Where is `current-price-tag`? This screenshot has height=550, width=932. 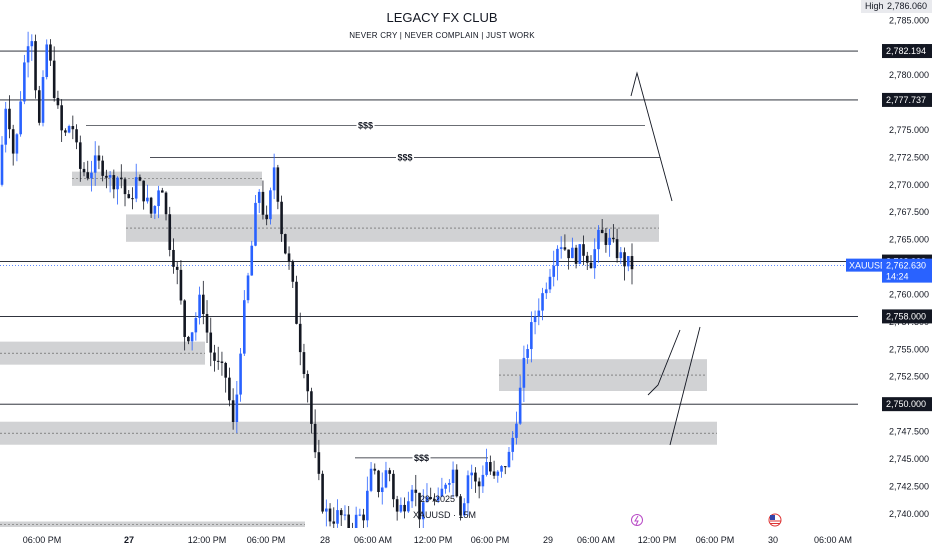 current-price-tag is located at coordinates (907, 270).